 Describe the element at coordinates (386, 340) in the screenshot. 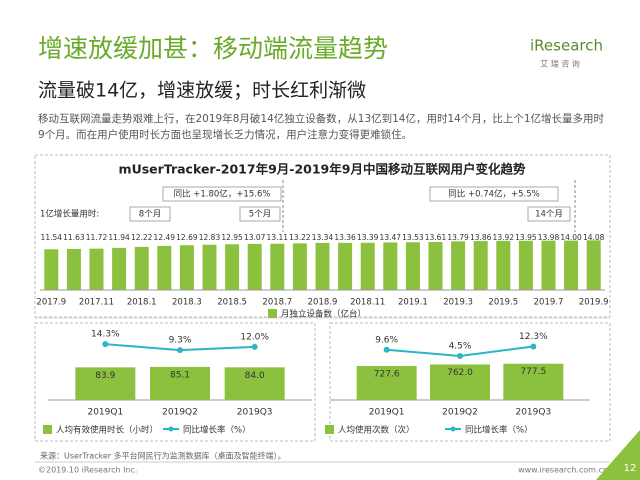

I see `value-label: 9.6%` at that location.